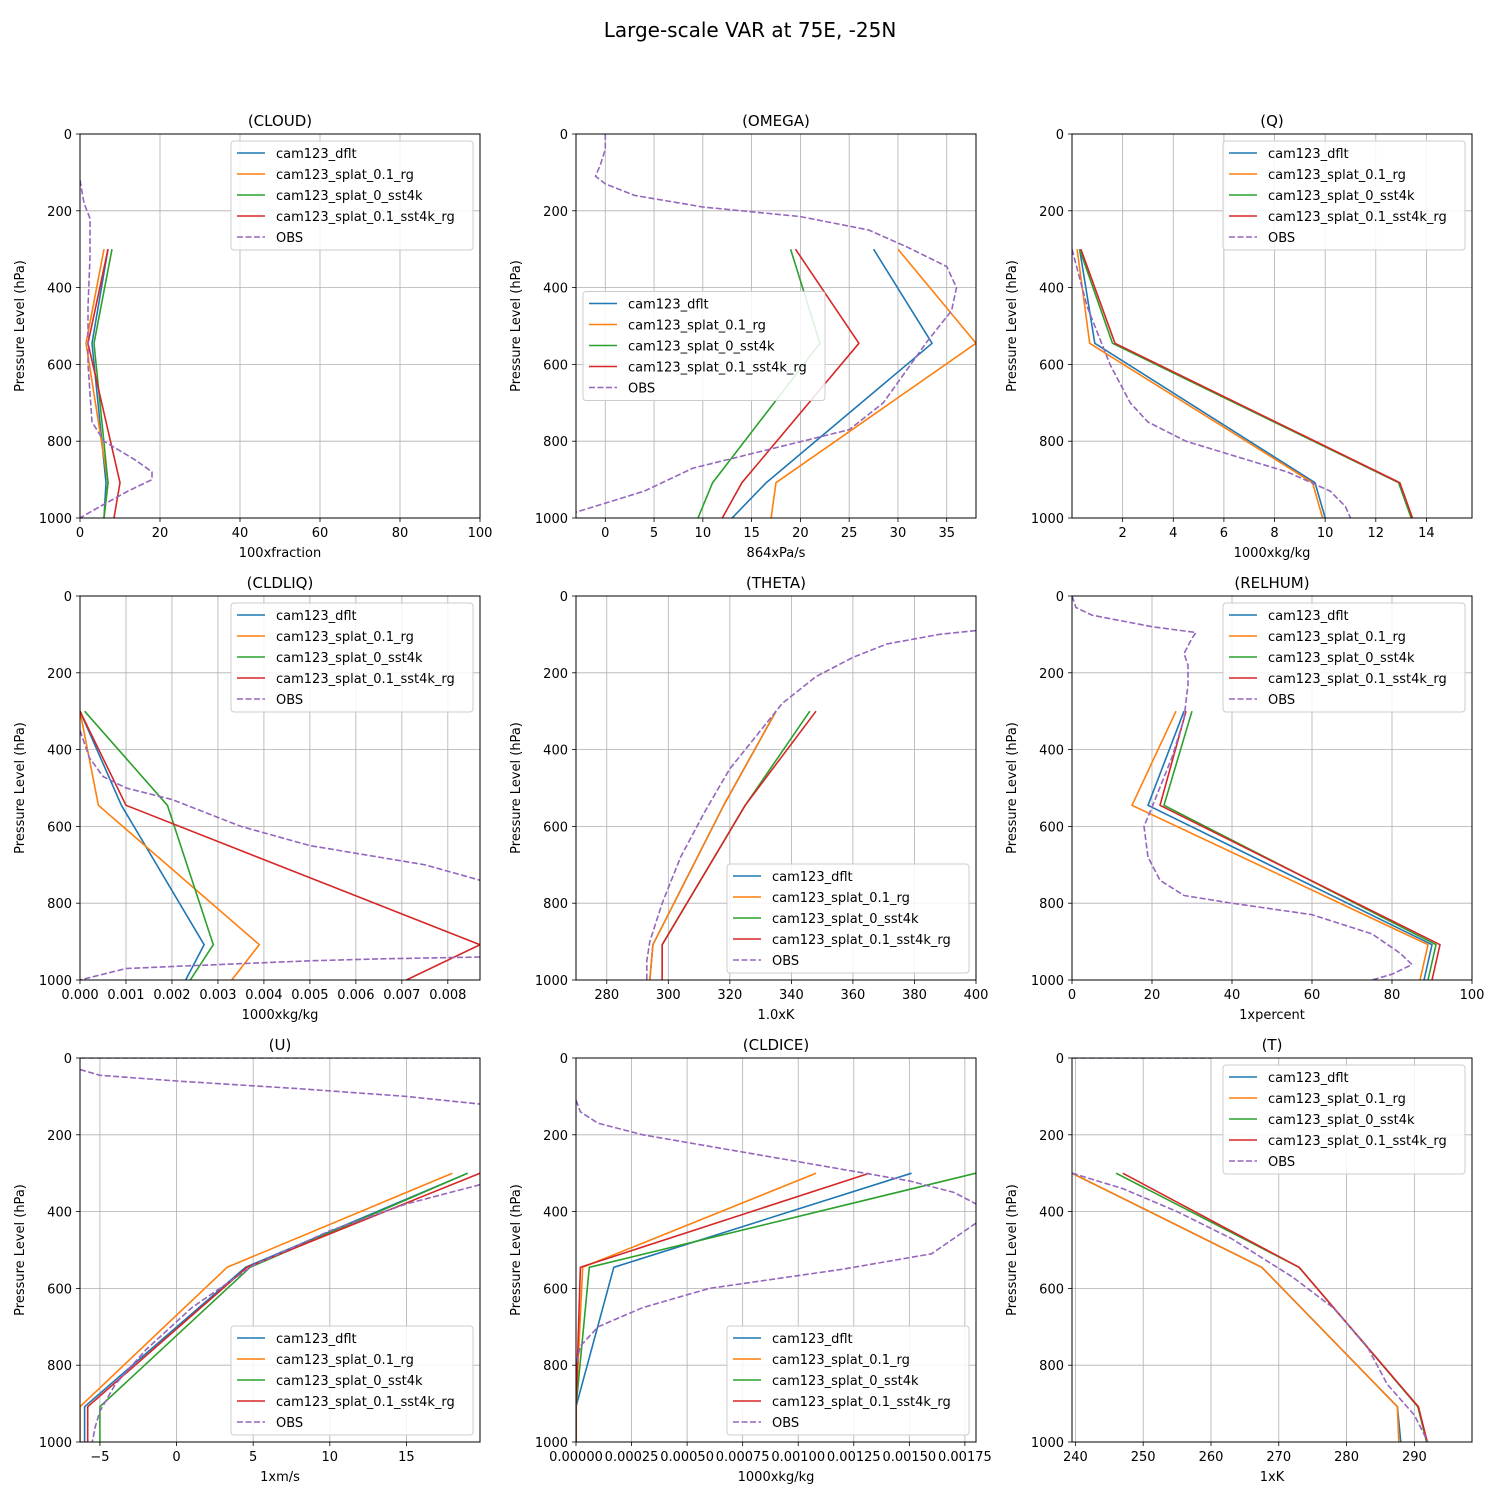  I want to click on x-tick-label: 5, so click(253, 1457).